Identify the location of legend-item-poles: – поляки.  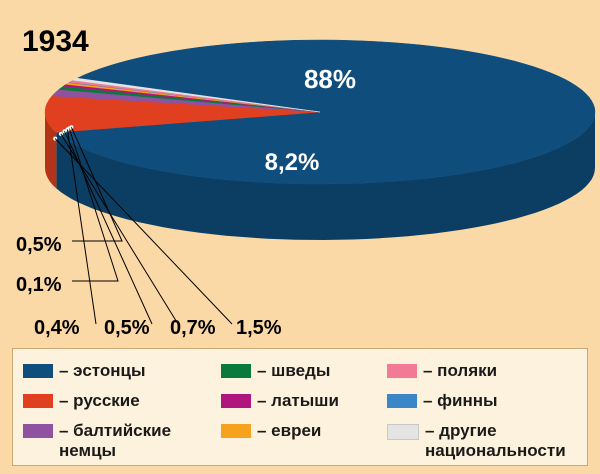
(442, 371).